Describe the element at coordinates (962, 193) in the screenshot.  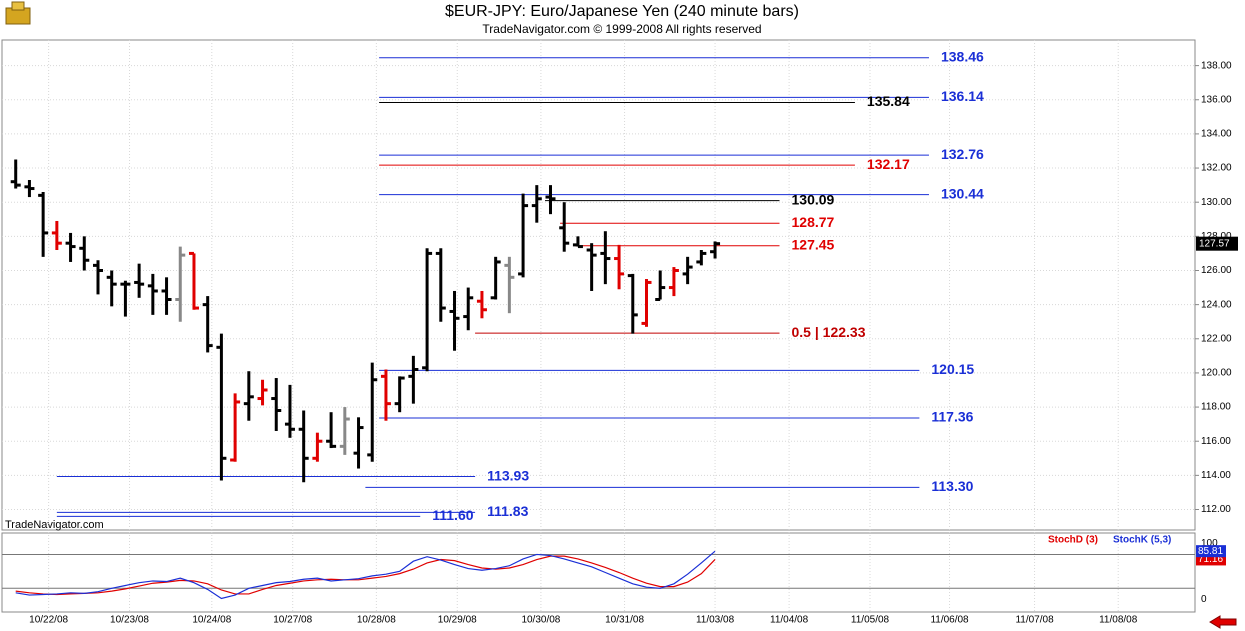
I see `level-label: 130.44` at that location.